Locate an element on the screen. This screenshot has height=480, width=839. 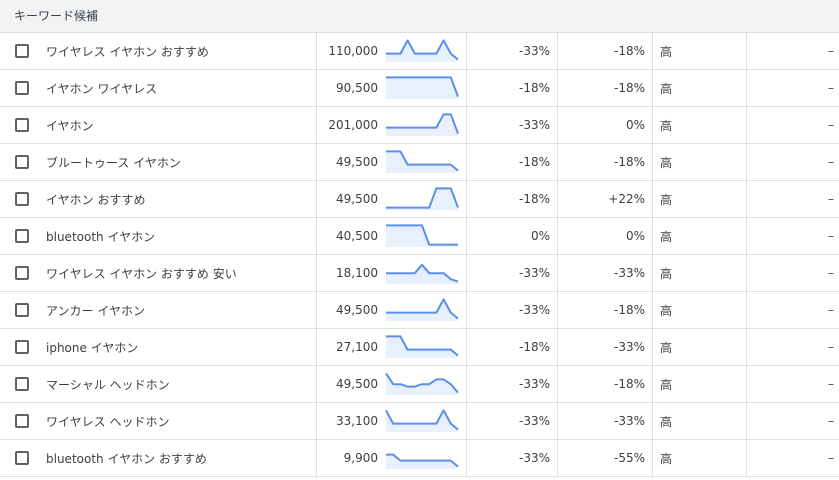
keyword-suggestions-header: キーワード候補 is located at coordinates (419, 16).